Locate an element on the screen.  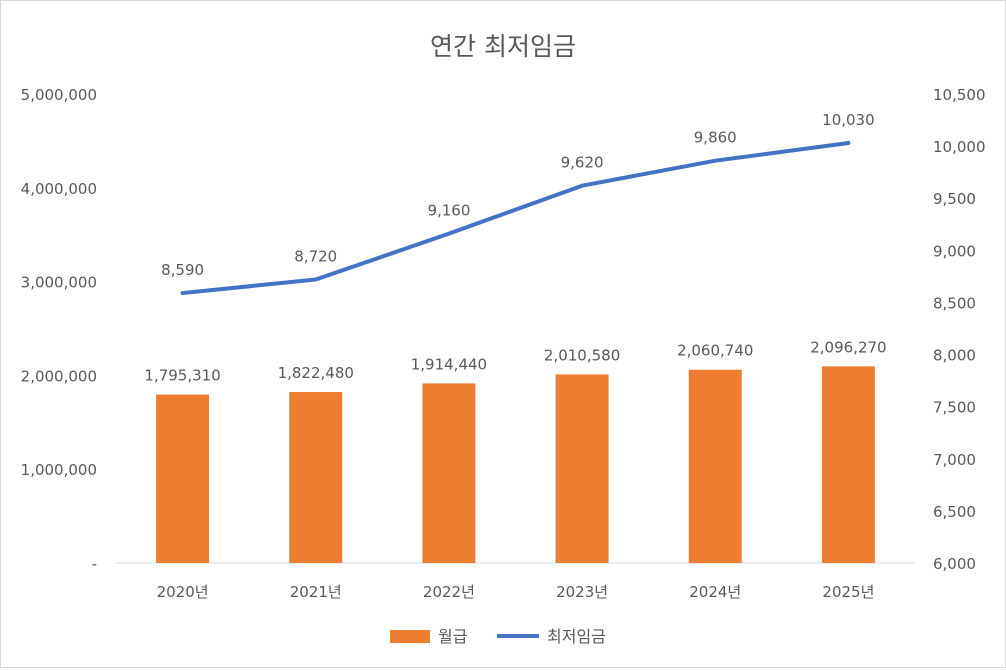
line-data-label: 9,160 is located at coordinates (448, 211).